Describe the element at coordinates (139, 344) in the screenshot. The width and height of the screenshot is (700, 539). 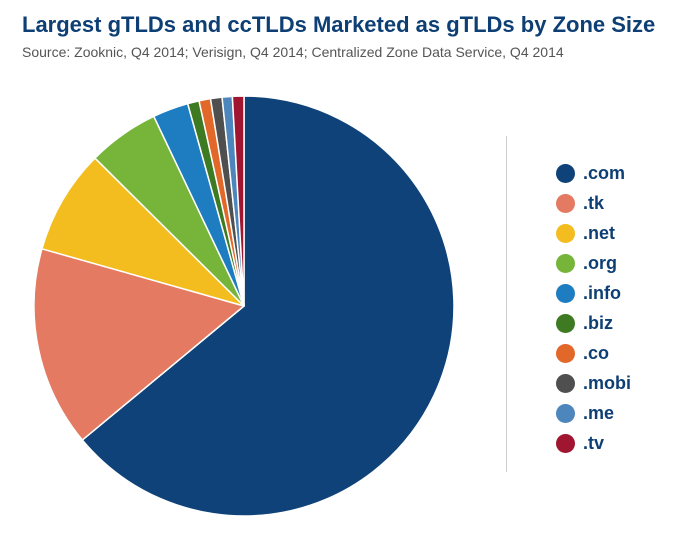
I see `pie-slice-tk` at that location.